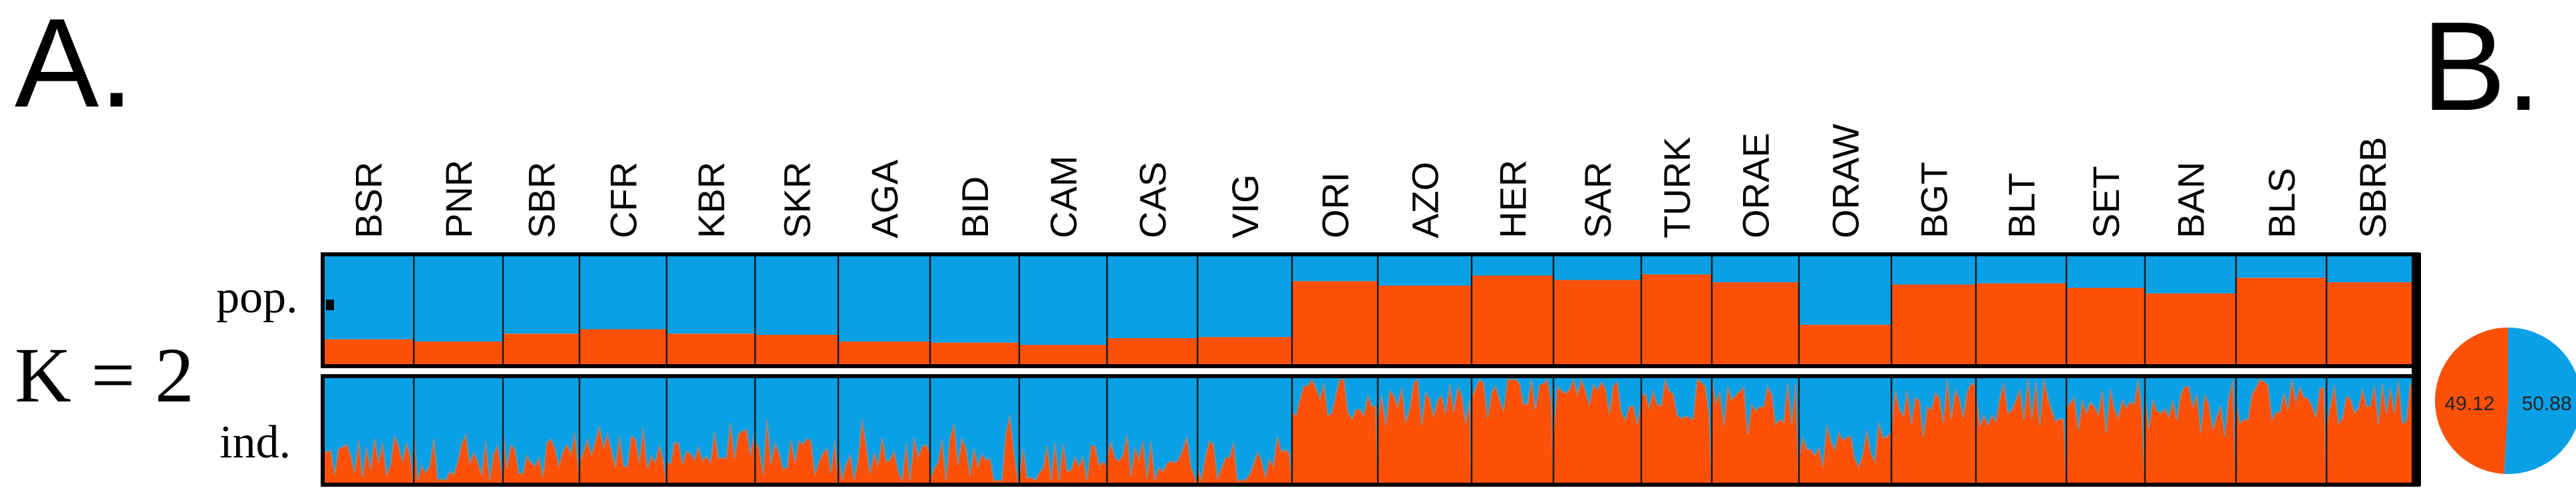 Image resolution: width=2576 pixels, height=504 pixels. I want to click on population-tick-label: ORAE, so click(1756, 185).